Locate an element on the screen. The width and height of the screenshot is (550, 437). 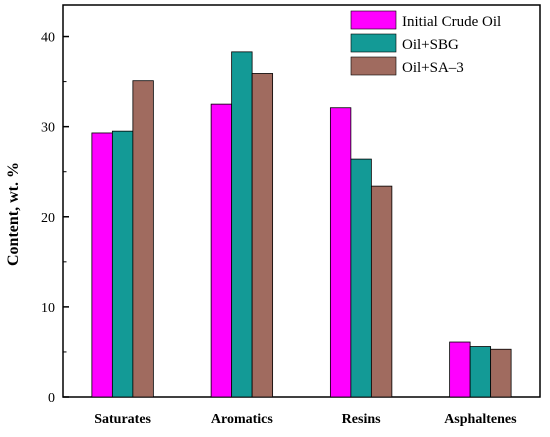
x-tick-label-saturates: Saturates is located at coordinates (122, 419).